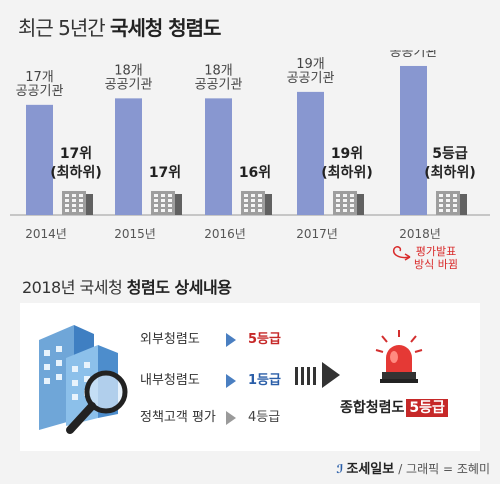 The image size is (500, 484). Describe the element at coordinates (83, 379) in the screenshot. I see `building-magnifier-icon` at that location.